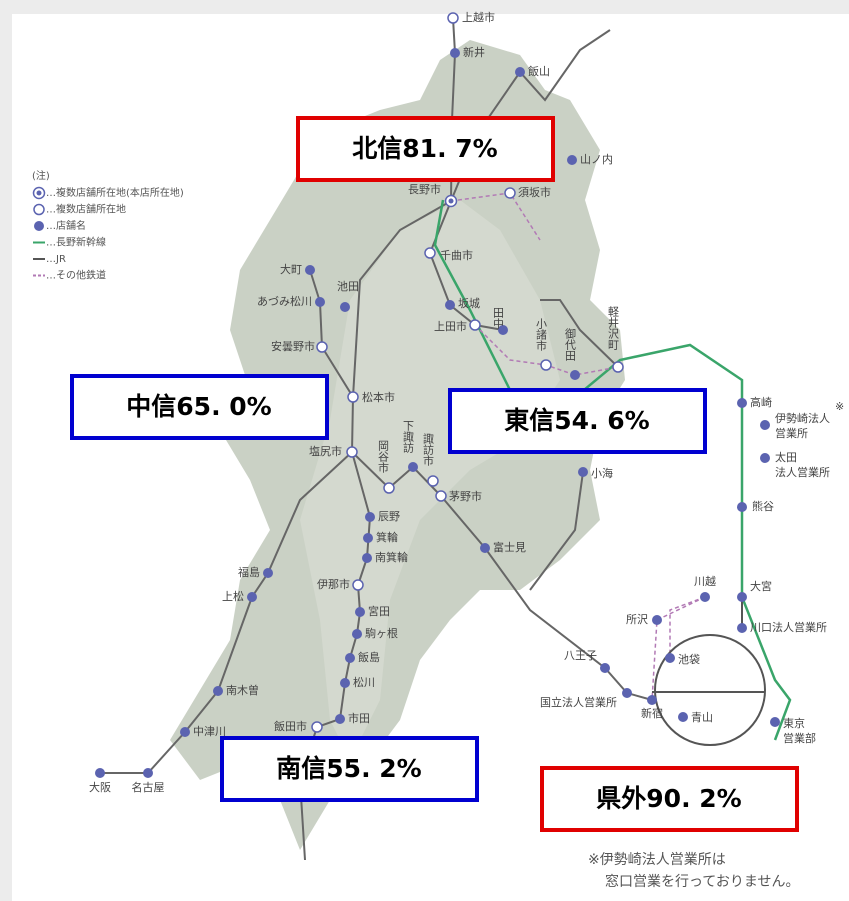 This screenshot has height=901, width=849. Describe the element at coordinates (148, 787) in the screenshot. I see `station-label: 名古屋` at that location.